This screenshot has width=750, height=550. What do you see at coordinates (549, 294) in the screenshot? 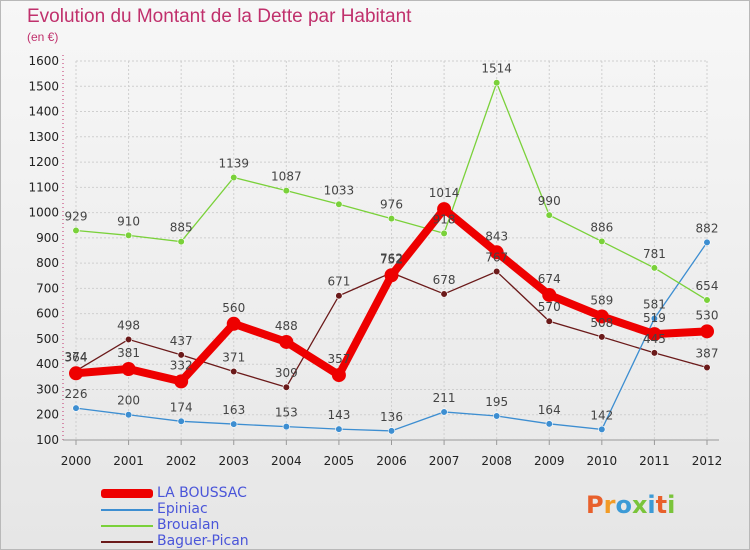
I see `point-la-boussac-2009` at bounding box center [549, 294].